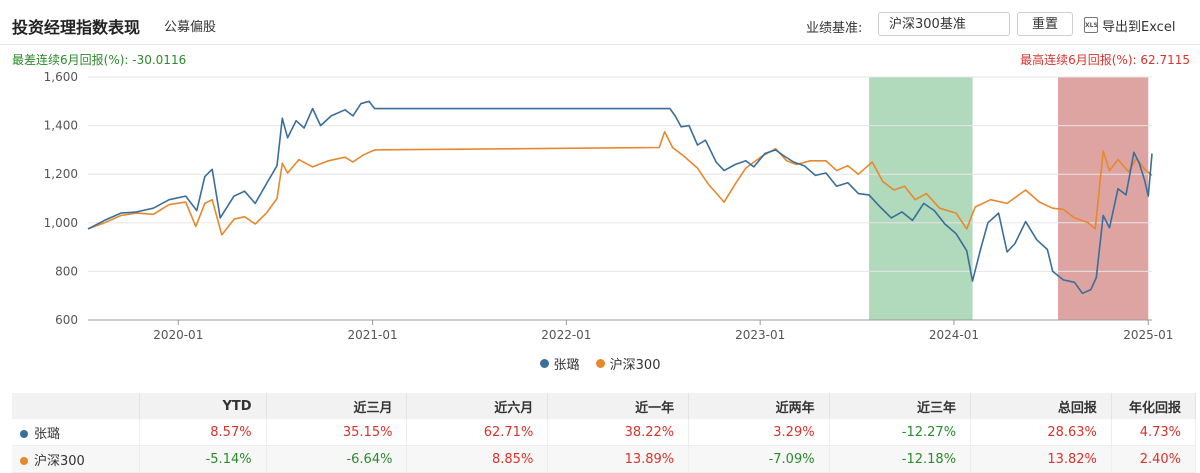 This screenshot has height=473, width=1200. Describe the element at coordinates (1091, 25) in the screenshot. I see `excel-icon: XLS` at that location.